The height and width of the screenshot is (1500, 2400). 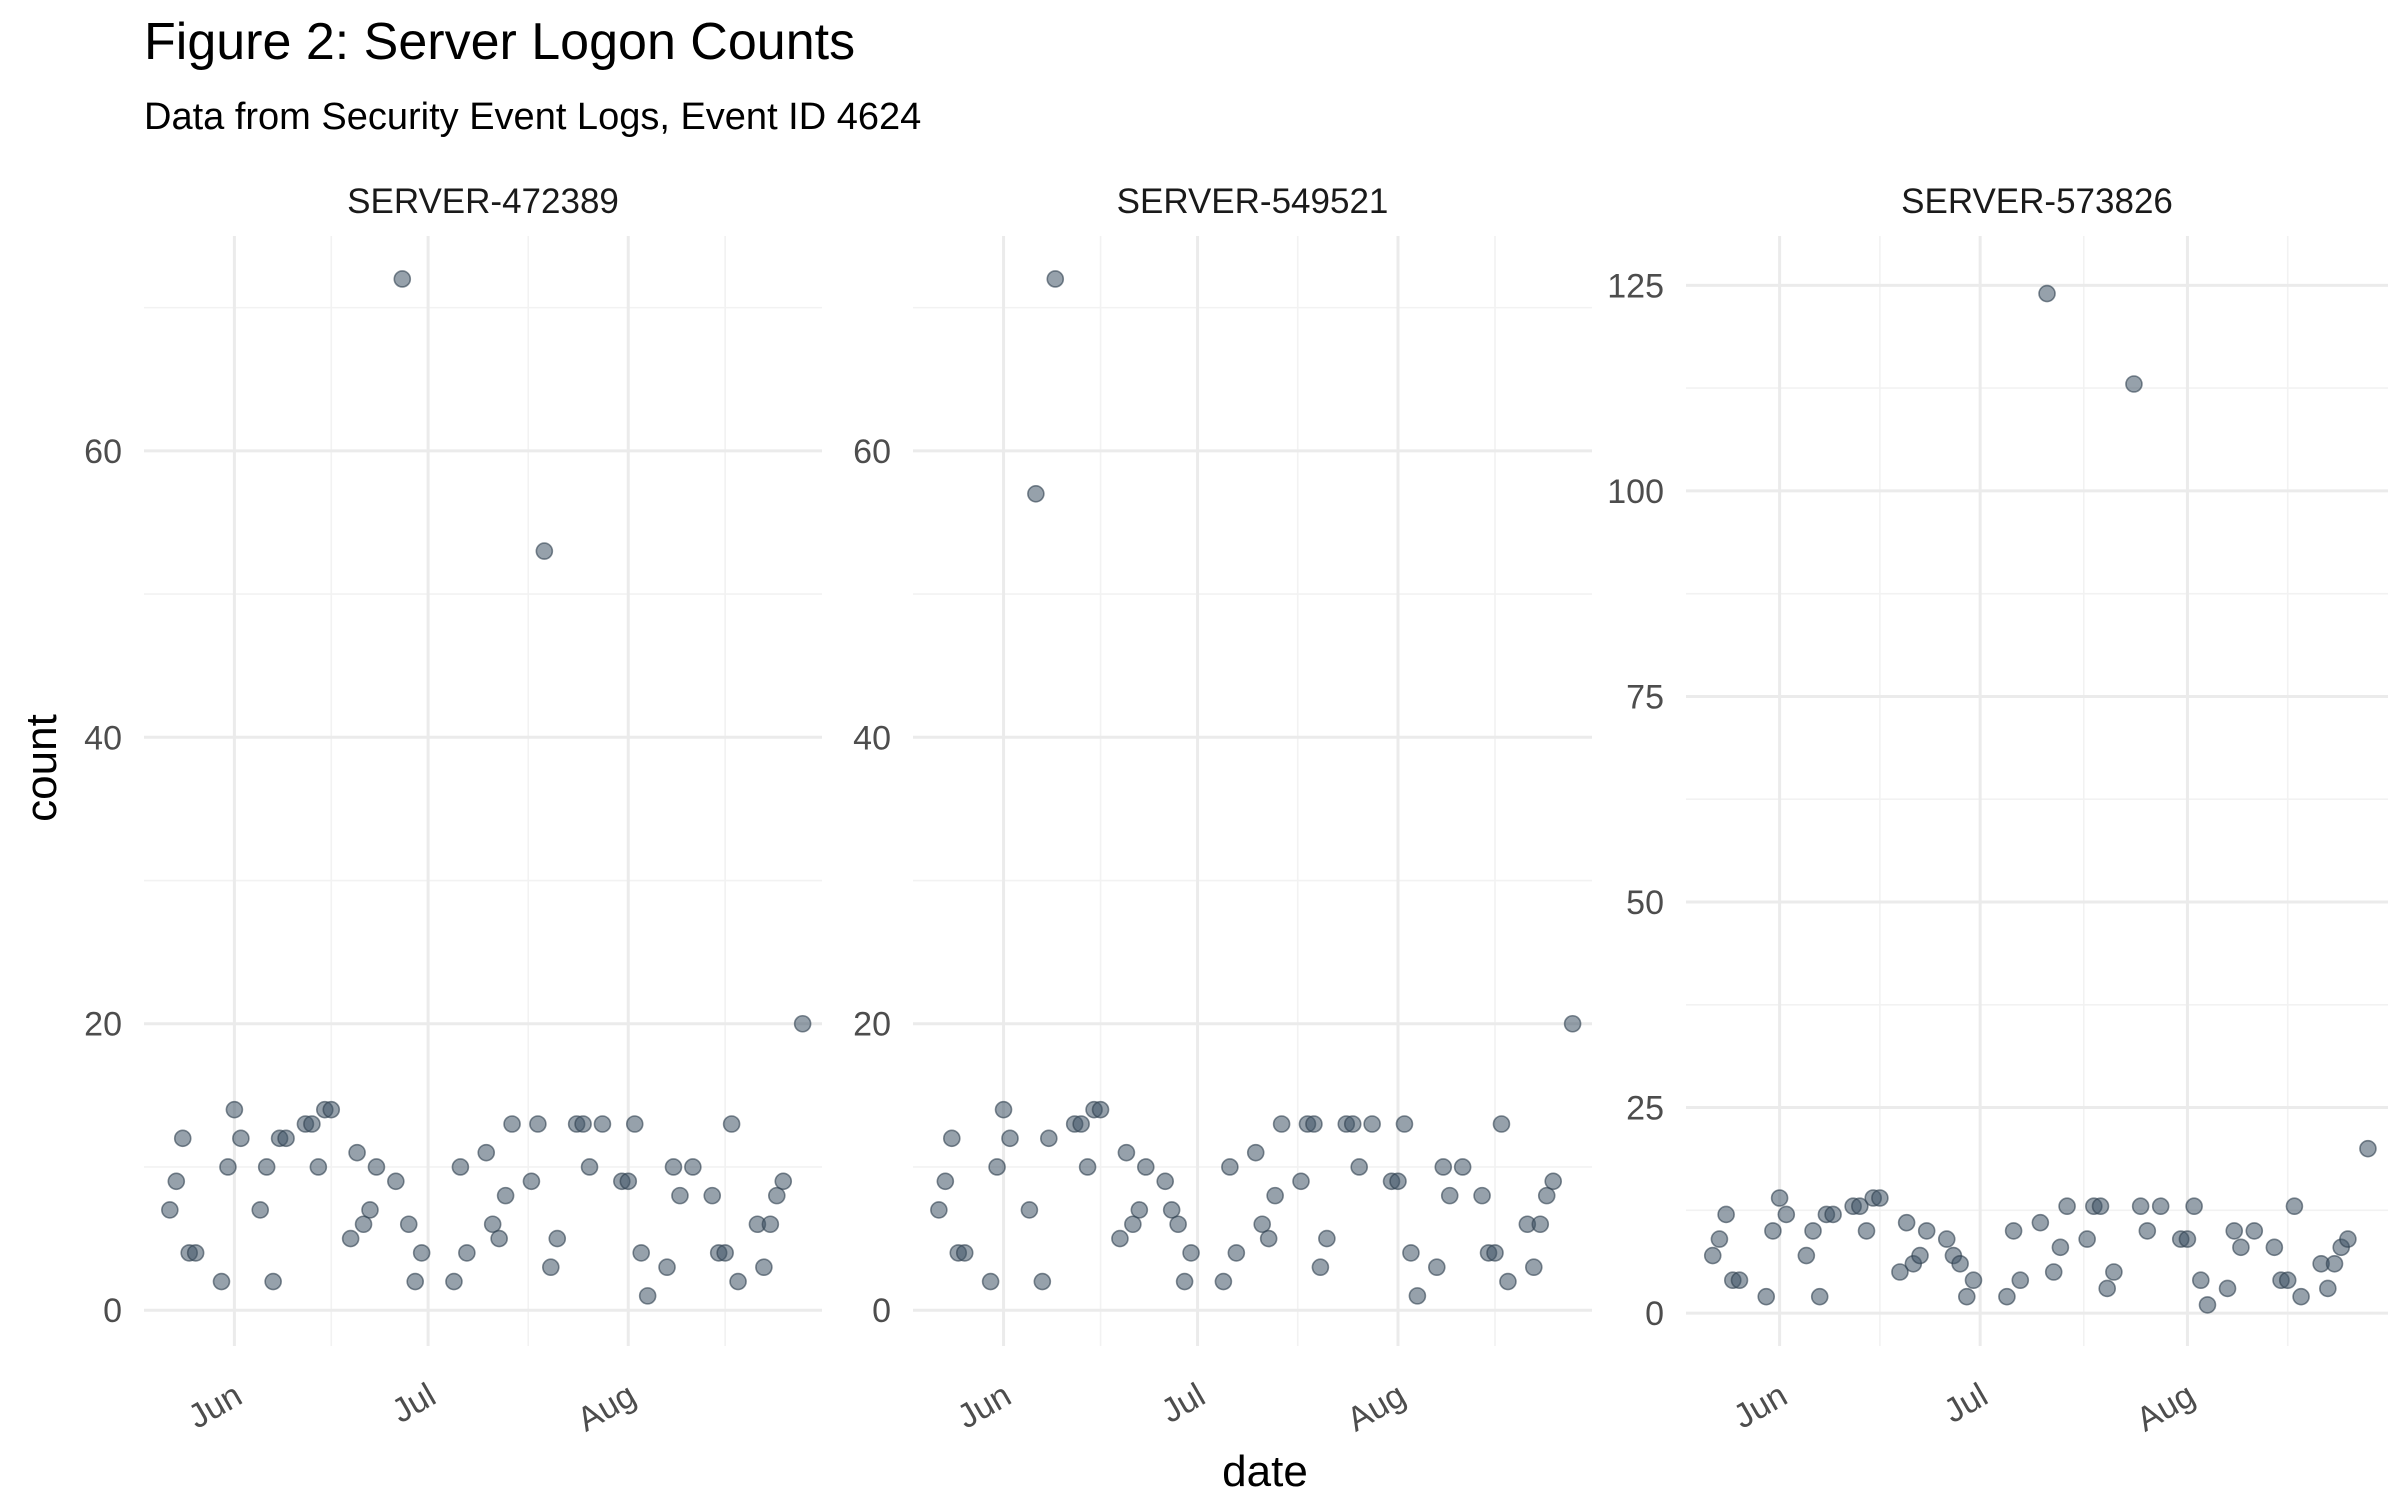 What do you see at coordinates (1635, 286) in the screenshot?
I see `y-tick-label: 125` at bounding box center [1635, 286].